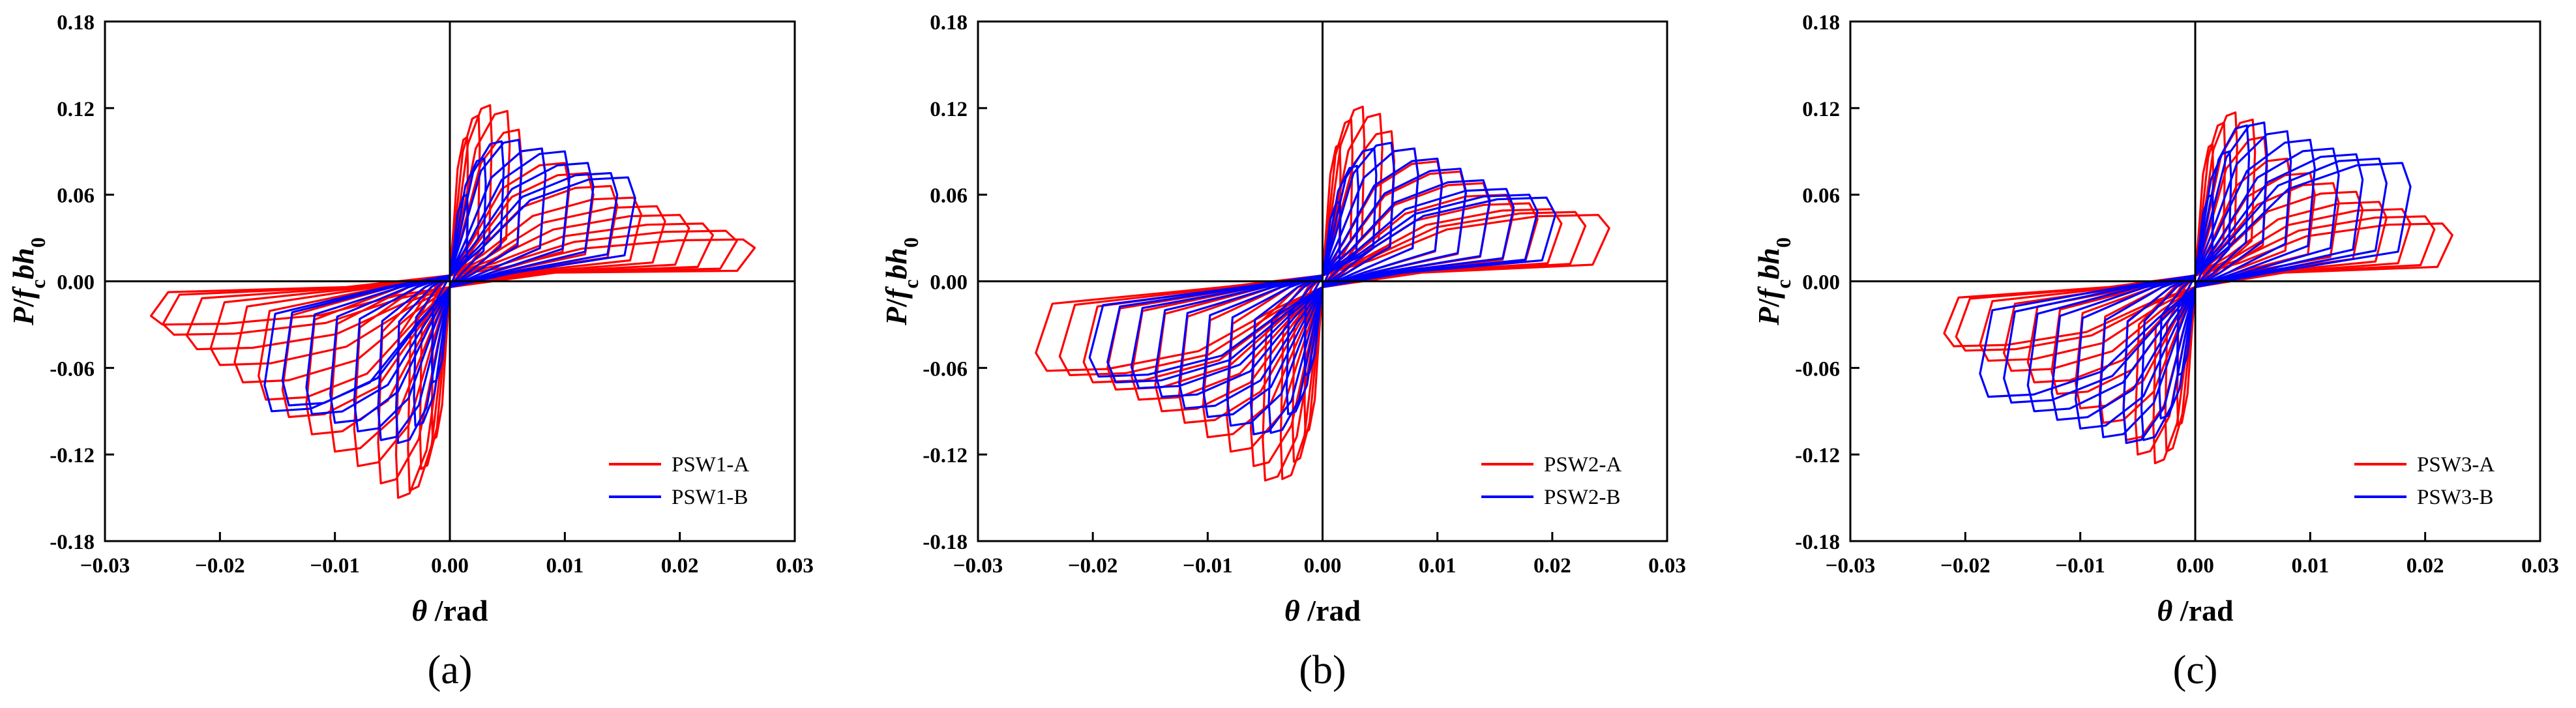  Describe the element at coordinates (2455, 497) in the screenshot. I see `legend-label: PSW3-B` at that location.